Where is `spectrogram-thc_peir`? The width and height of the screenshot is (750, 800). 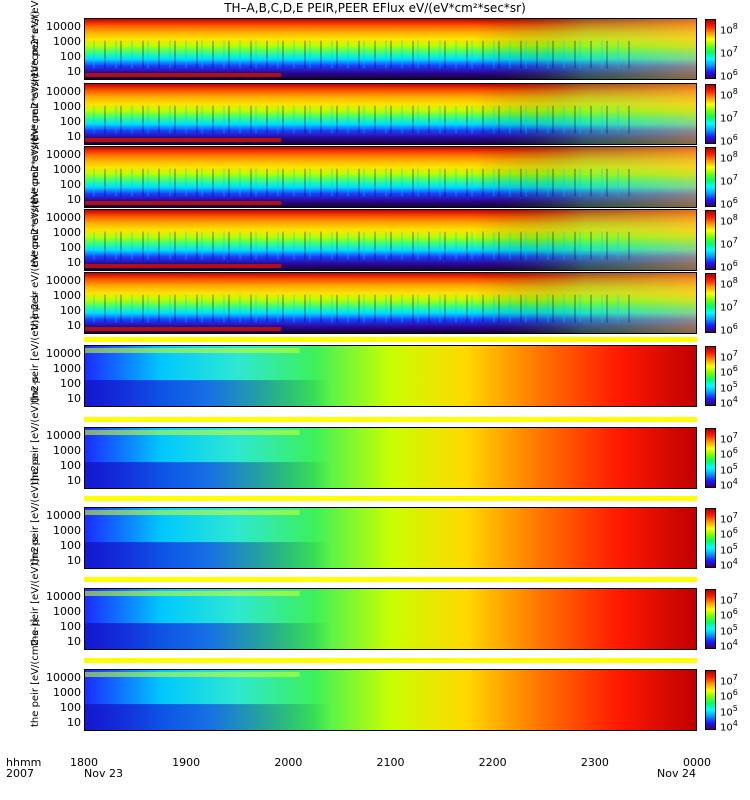 spectrogram-thc_peir is located at coordinates (390, 177).